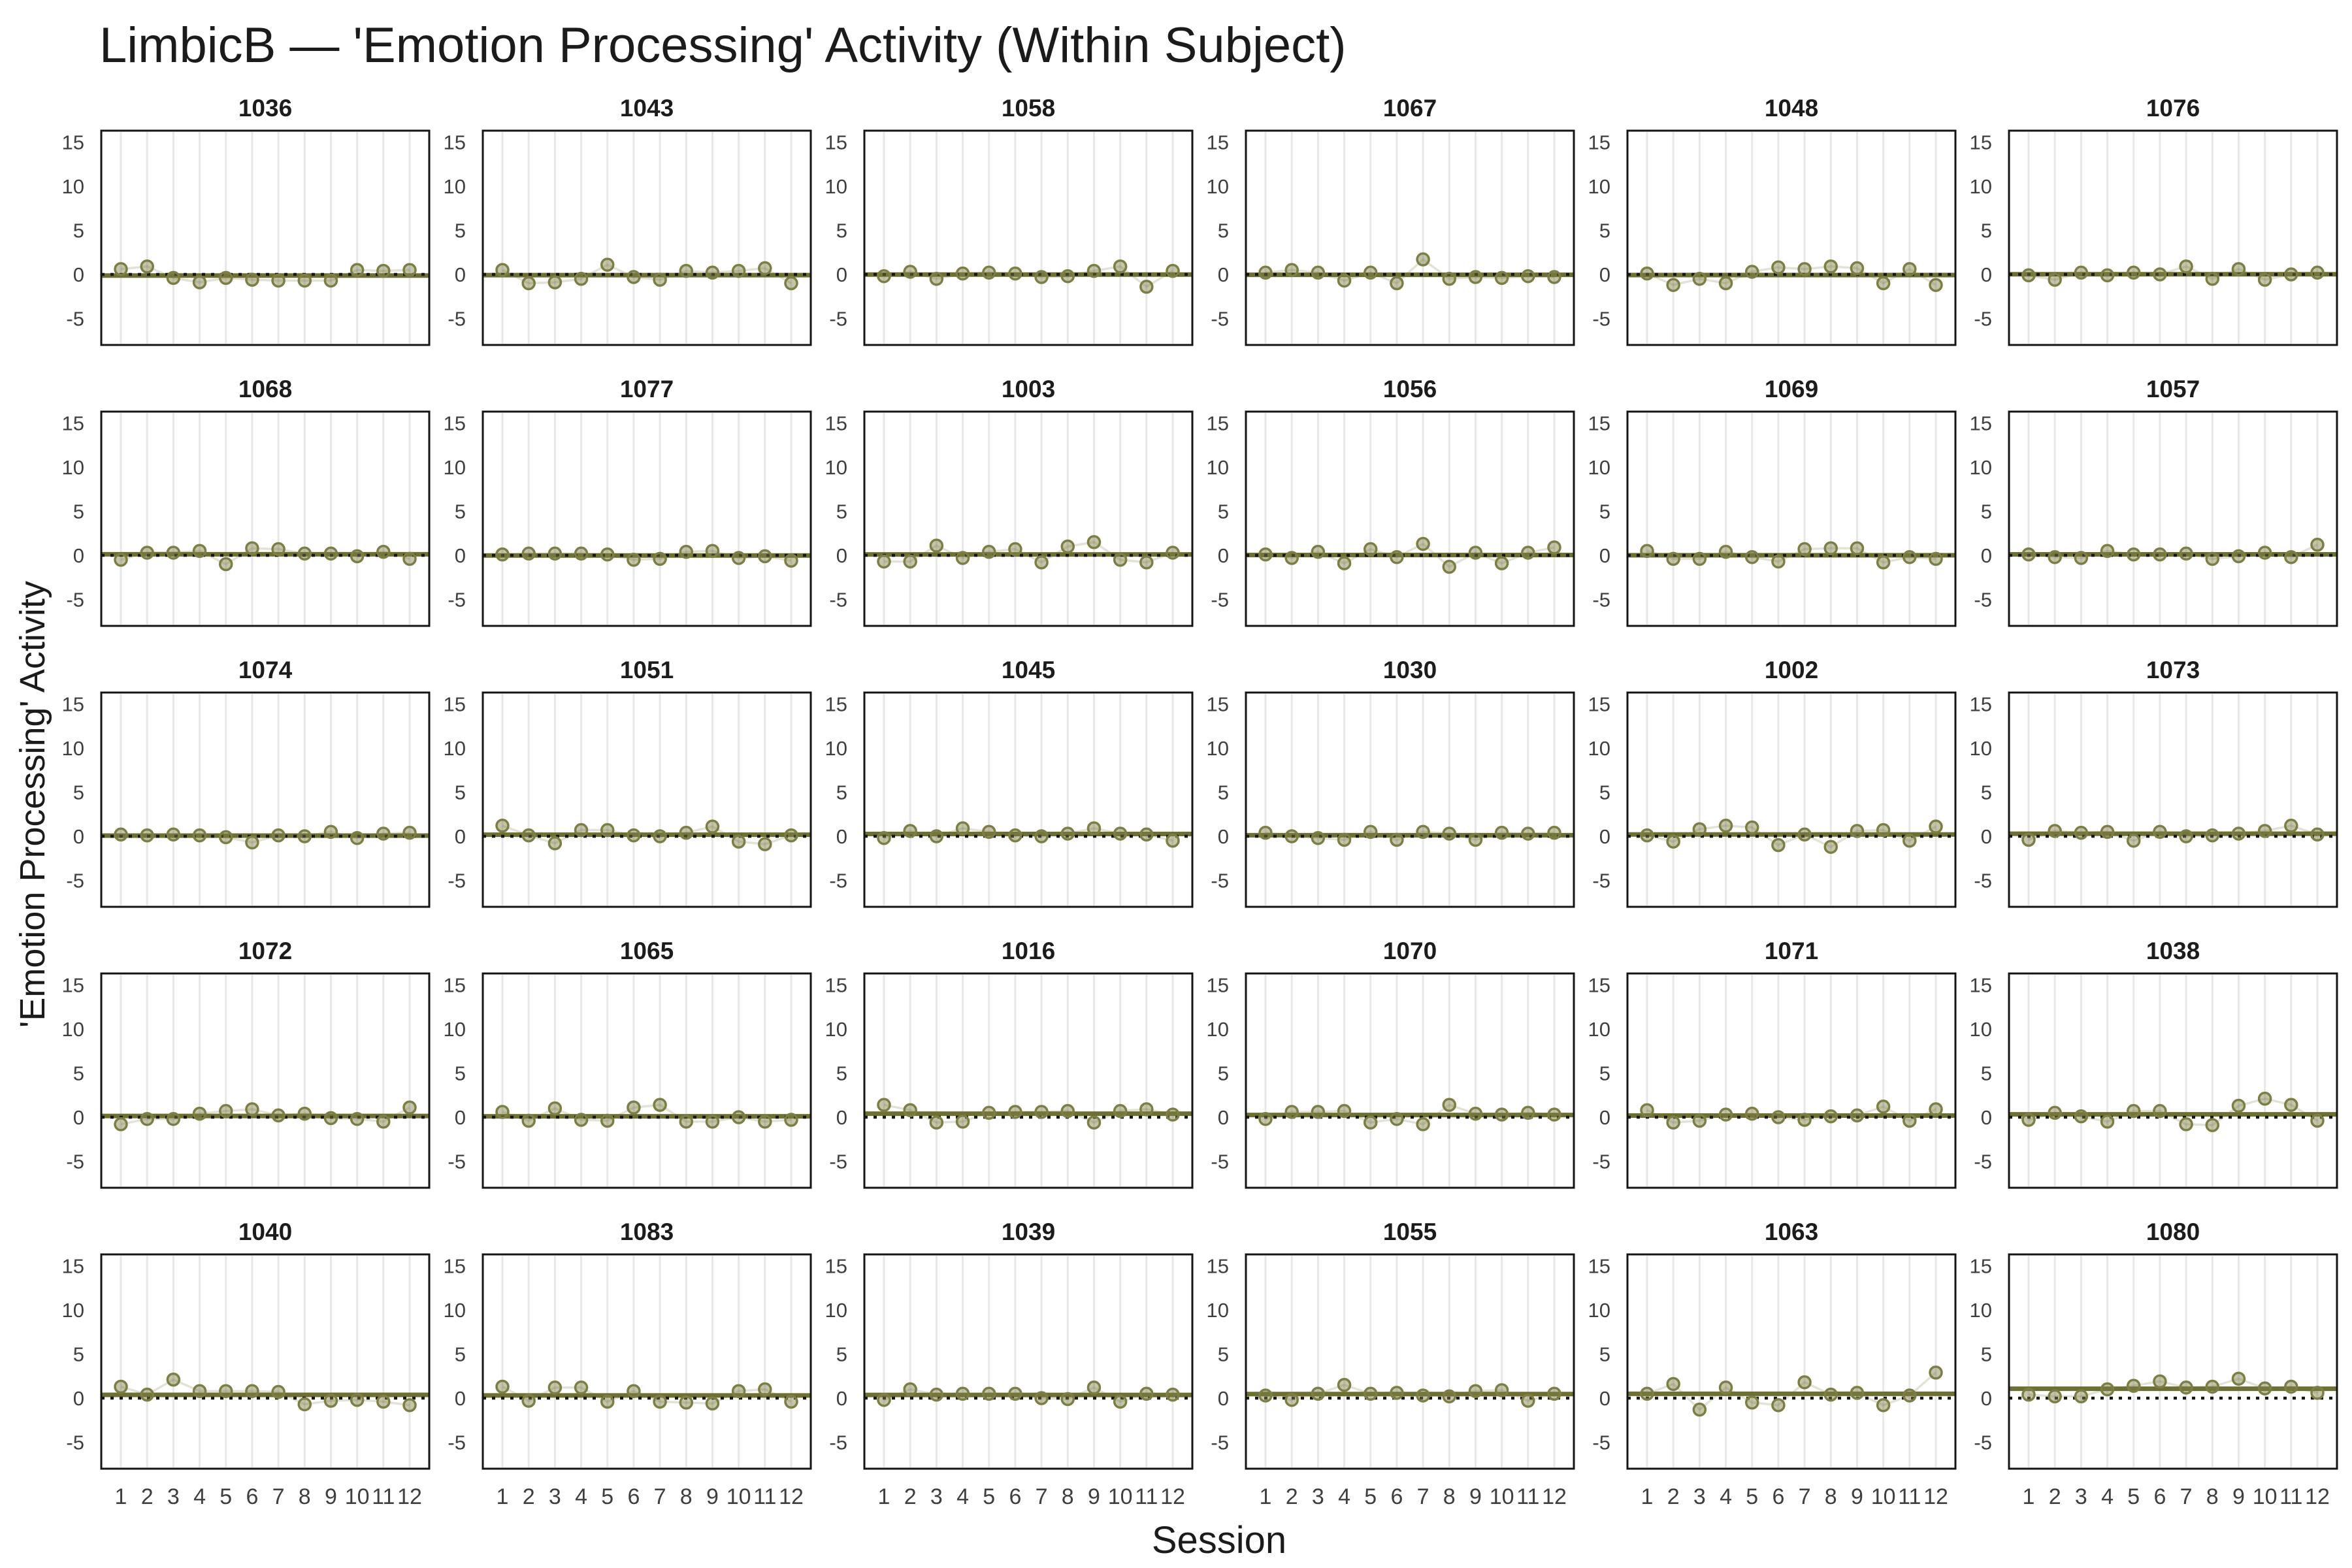 This screenshot has width=2352, height=1568. Describe the element at coordinates (1219, 1540) in the screenshot. I see `x-axis-label: Session` at that location.